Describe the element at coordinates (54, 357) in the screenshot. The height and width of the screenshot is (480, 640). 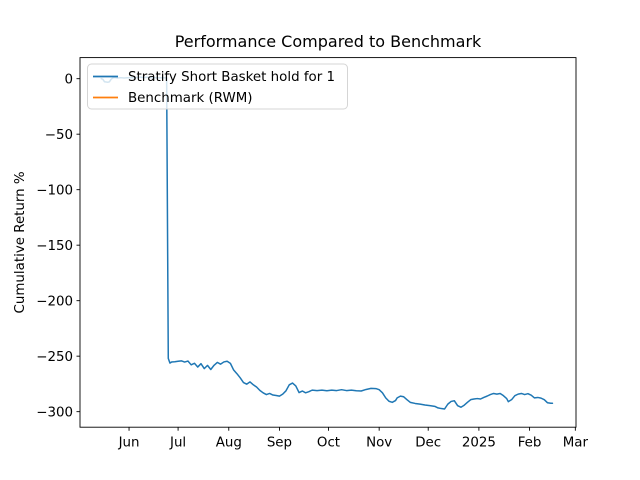
I see `y-tick-label: −250` at that location.